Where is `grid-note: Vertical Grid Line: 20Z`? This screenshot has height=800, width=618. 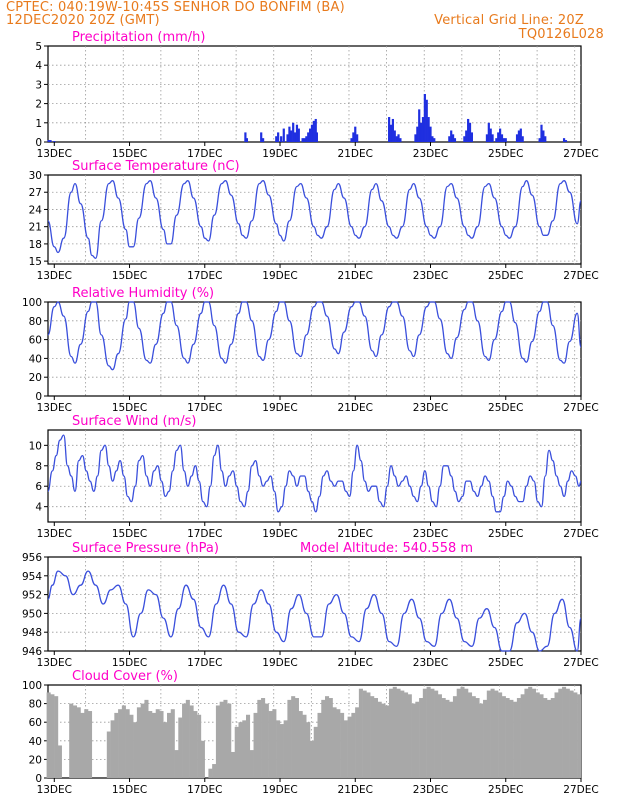
grid-note: Vertical Grid Line: 20Z is located at coordinates (509, 20).